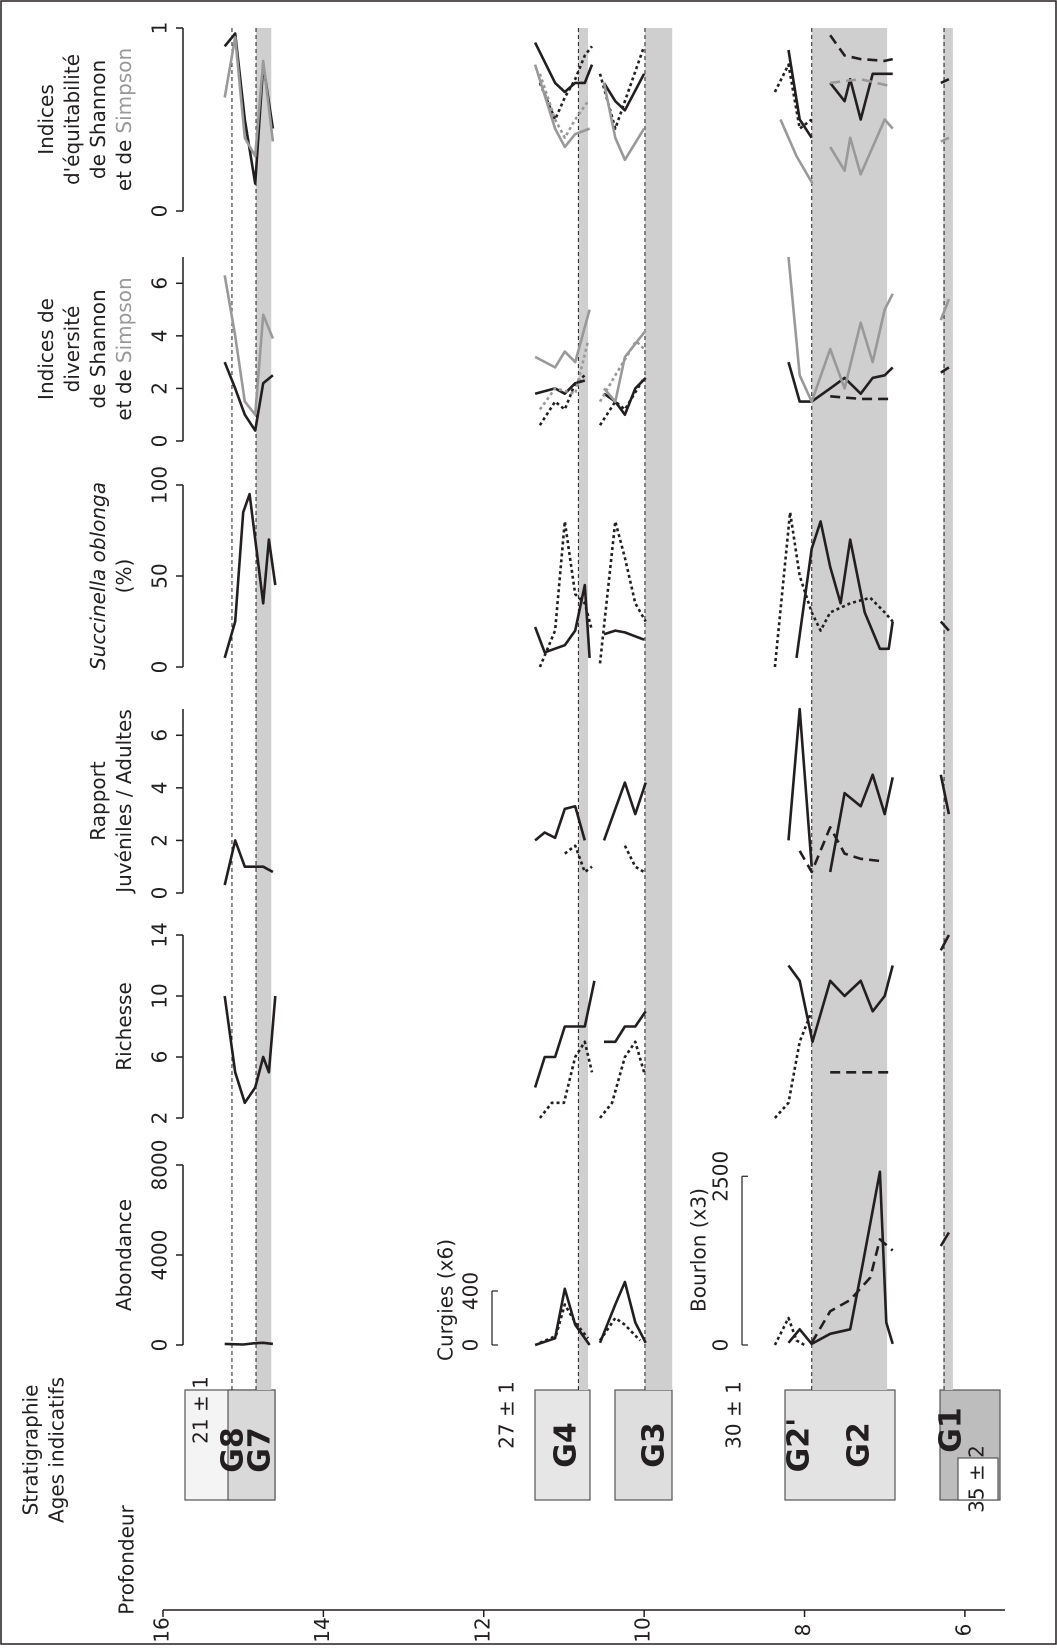 The image size is (1057, 1649). What do you see at coordinates (31, 1450) in the screenshot?
I see `strat-label: Stratigraphie` at bounding box center [31, 1450].